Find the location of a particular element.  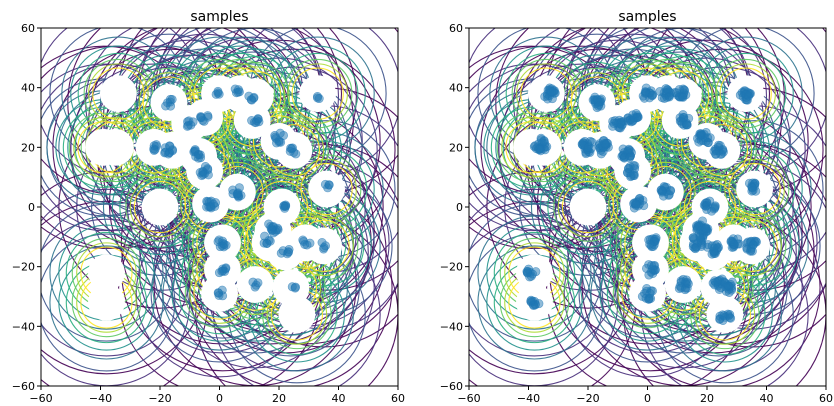

left-x-axis: −60 −40 −20 0 20 40 60 is located at coordinates (217, 395).